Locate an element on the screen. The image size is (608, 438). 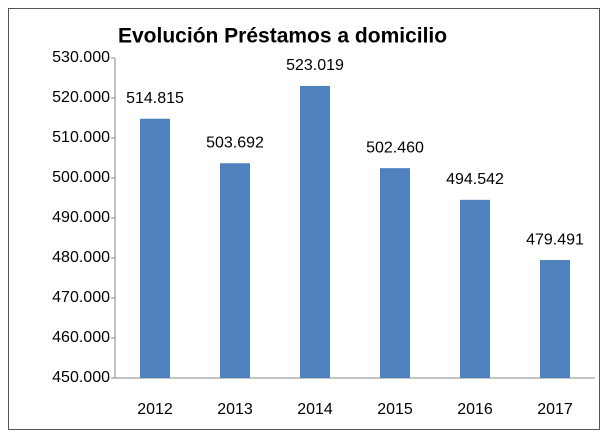
y-tick-label: 480.000 is located at coordinates (81, 257).